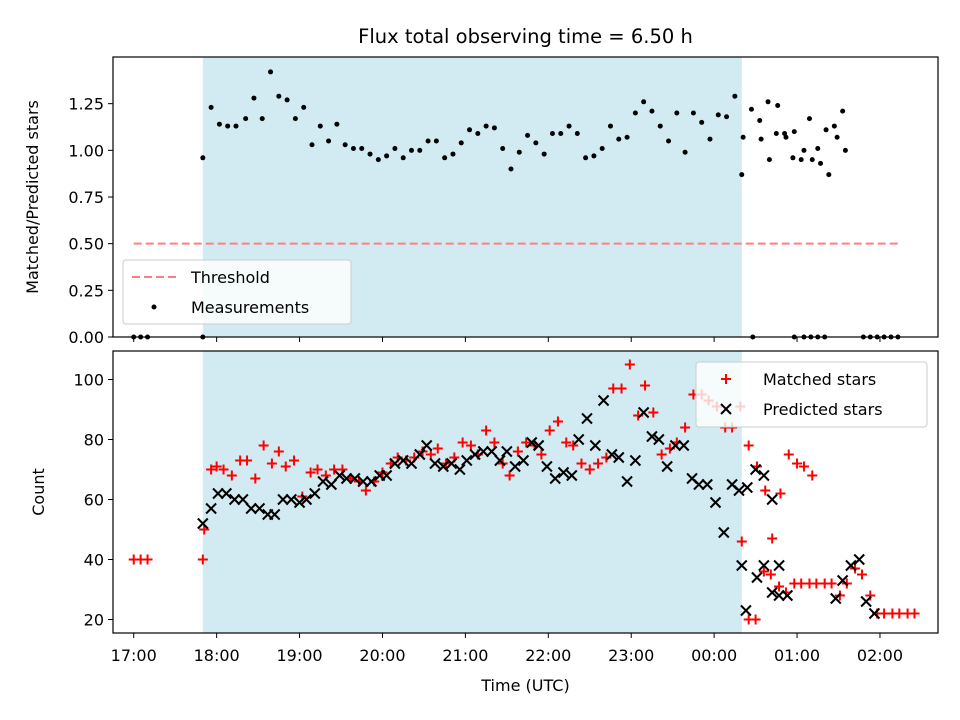  I want to click on x-tick-label: 23:00, so click(631, 655).